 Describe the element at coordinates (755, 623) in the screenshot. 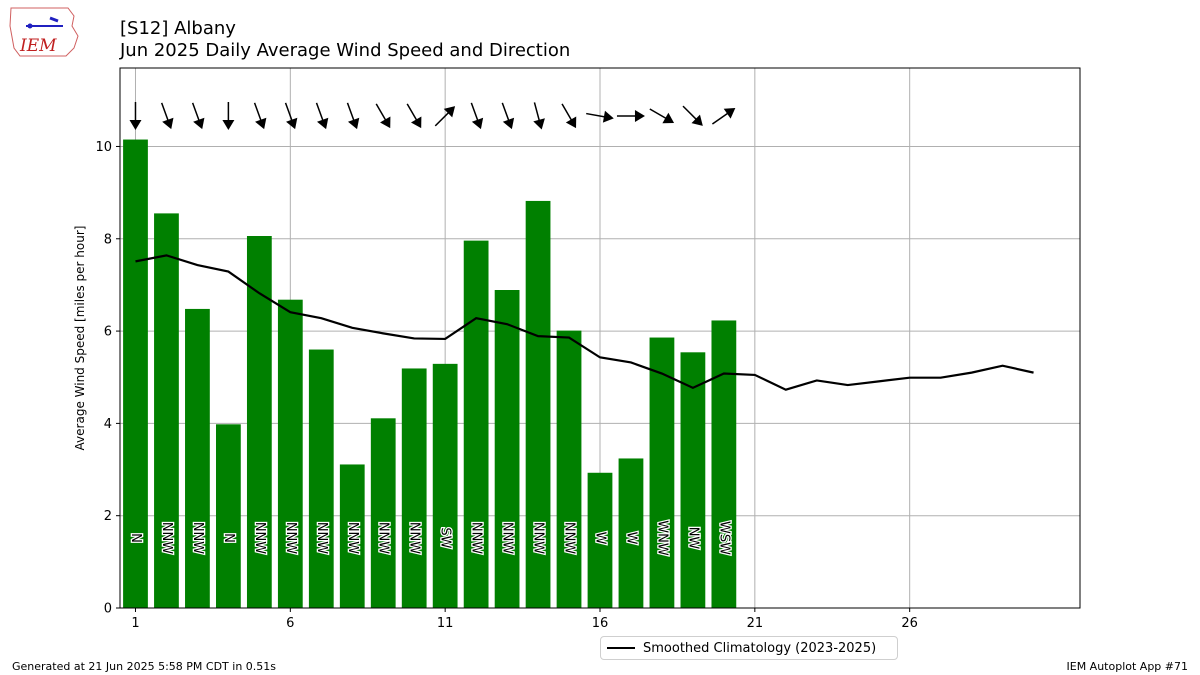

I see `x-tick-label: 21` at that location.